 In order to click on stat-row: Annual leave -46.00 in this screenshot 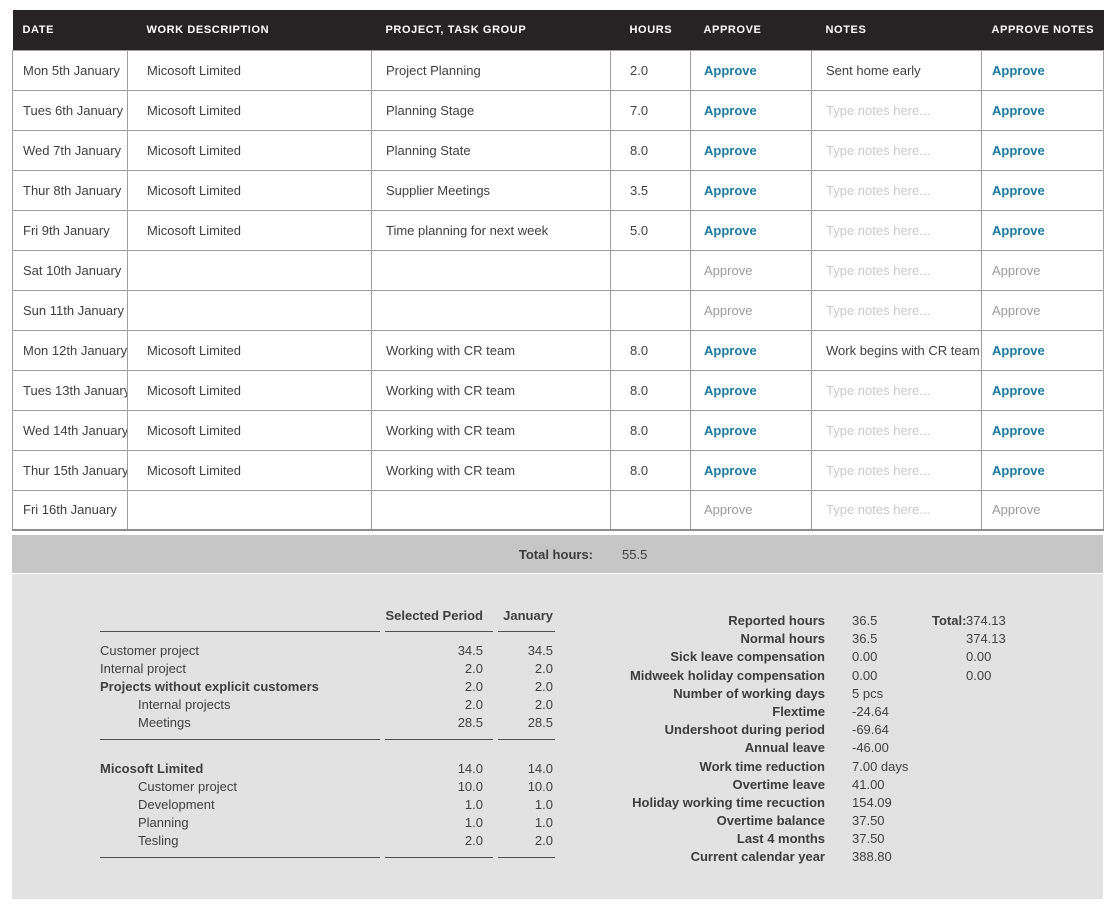, I will do `click(557, 749)`.